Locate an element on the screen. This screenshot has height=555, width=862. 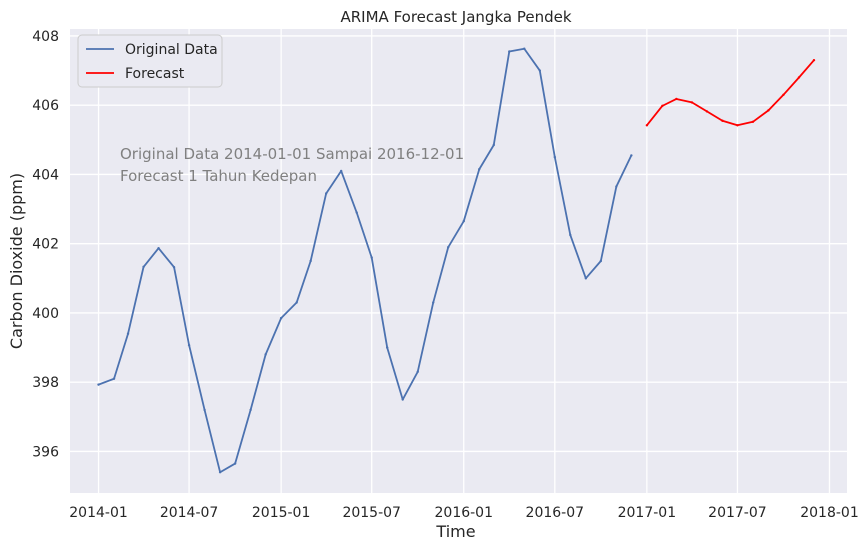
series-line-forecast is located at coordinates (730, 93).